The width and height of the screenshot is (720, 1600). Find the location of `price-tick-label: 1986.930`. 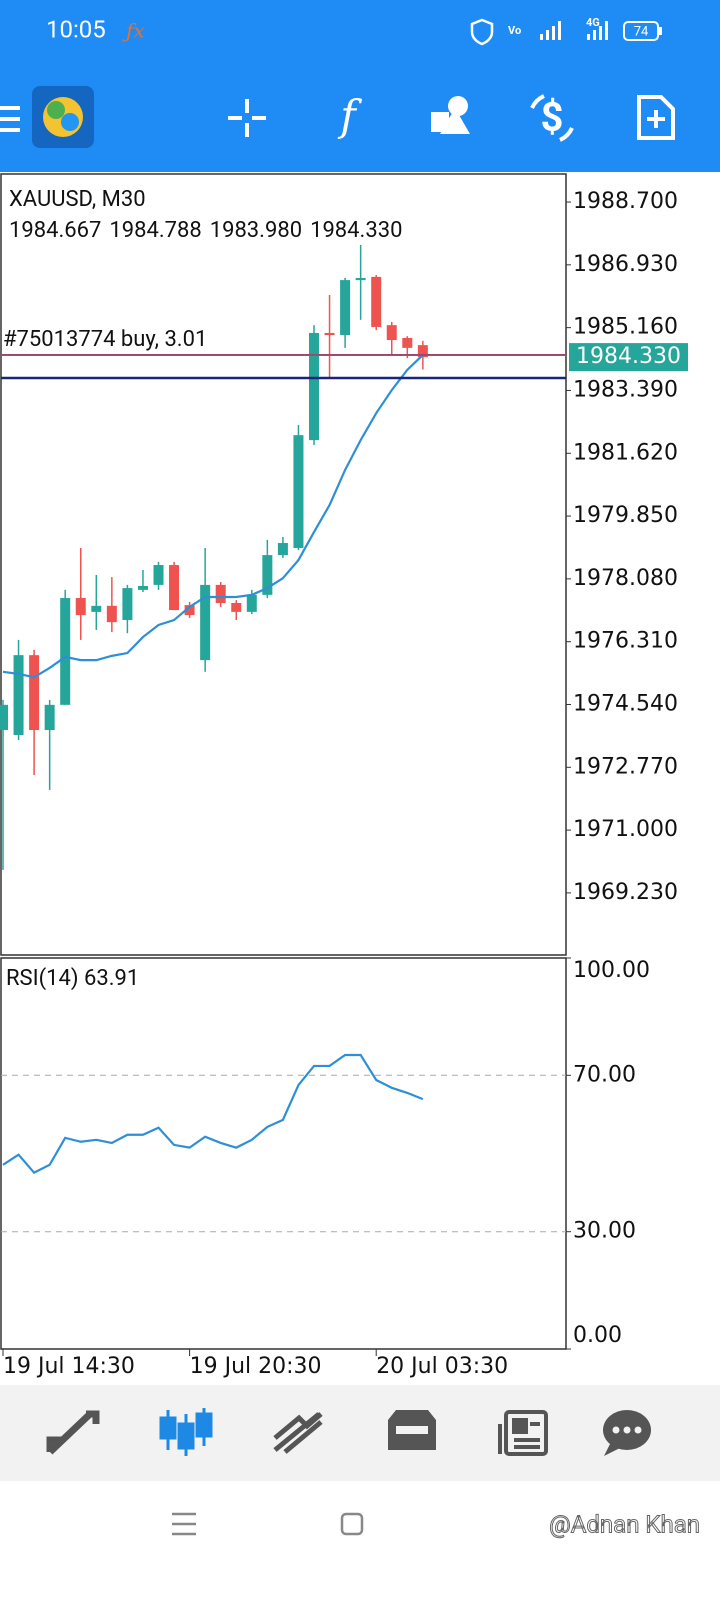

price-tick-label: 1986.930 is located at coordinates (625, 264).